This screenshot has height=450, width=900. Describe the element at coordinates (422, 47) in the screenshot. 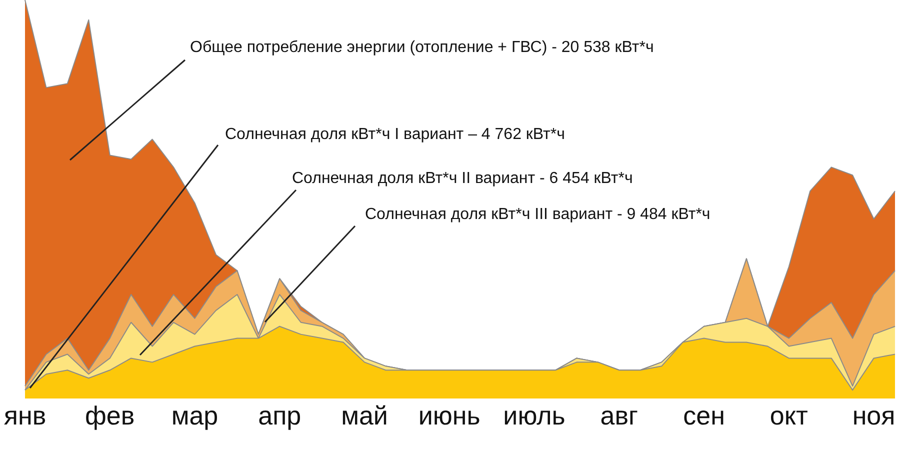

I see `annotation: Общее потребление энергии (отопление + ГВС) - 20 538 кВт*ч` at that location.